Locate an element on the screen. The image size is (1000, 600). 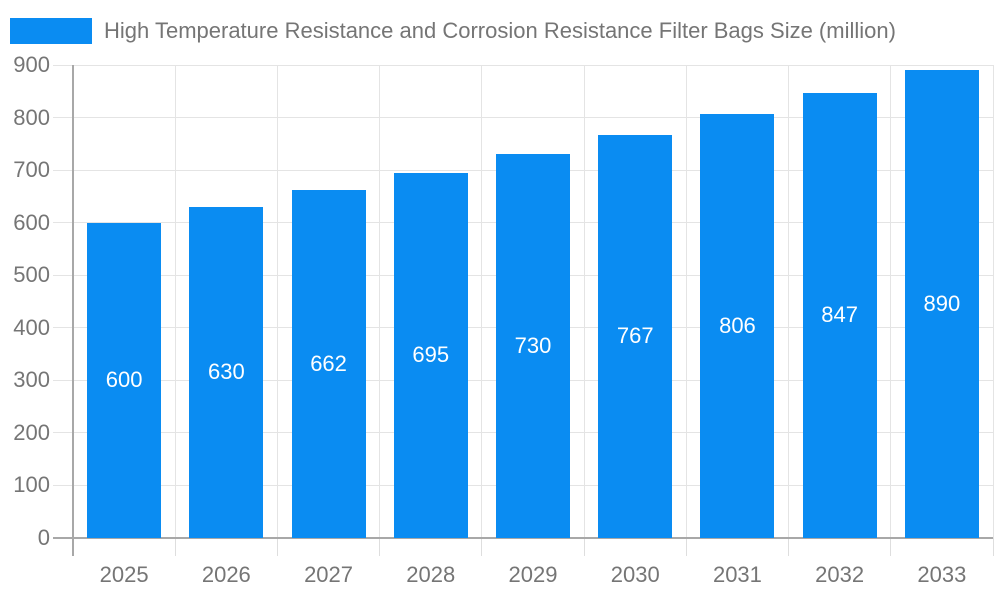
y-axis-label: 600 is located at coordinates (31, 222).